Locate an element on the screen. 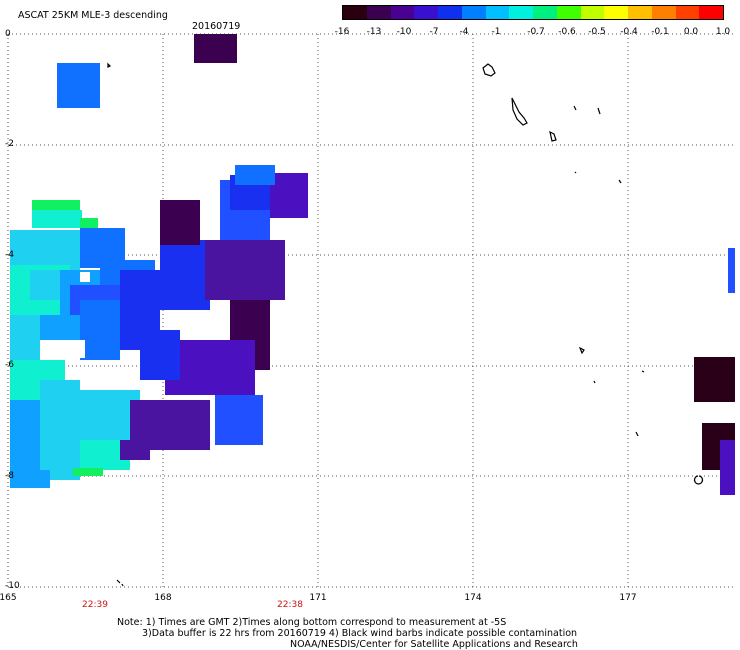 This screenshot has width=740, height=650. colorbar-tick-label: -16 is located at coordinates (342, 32).